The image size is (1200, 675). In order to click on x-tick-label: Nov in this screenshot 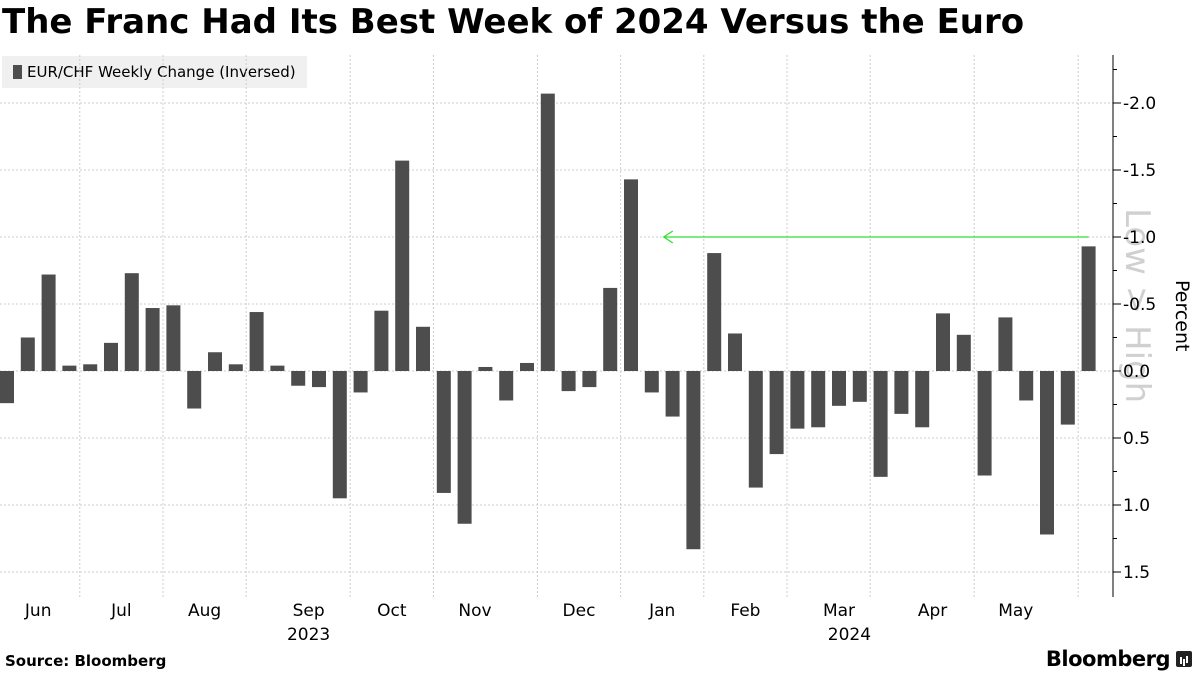, I will do `click(474, 611)`.